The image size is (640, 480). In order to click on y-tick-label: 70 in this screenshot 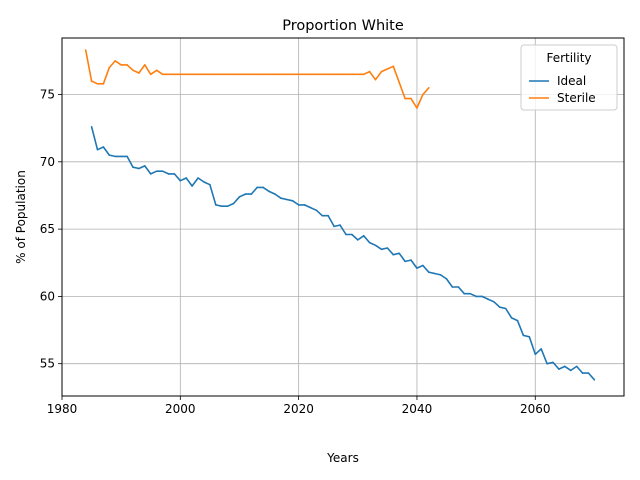, I will do `click(47, 162)`.